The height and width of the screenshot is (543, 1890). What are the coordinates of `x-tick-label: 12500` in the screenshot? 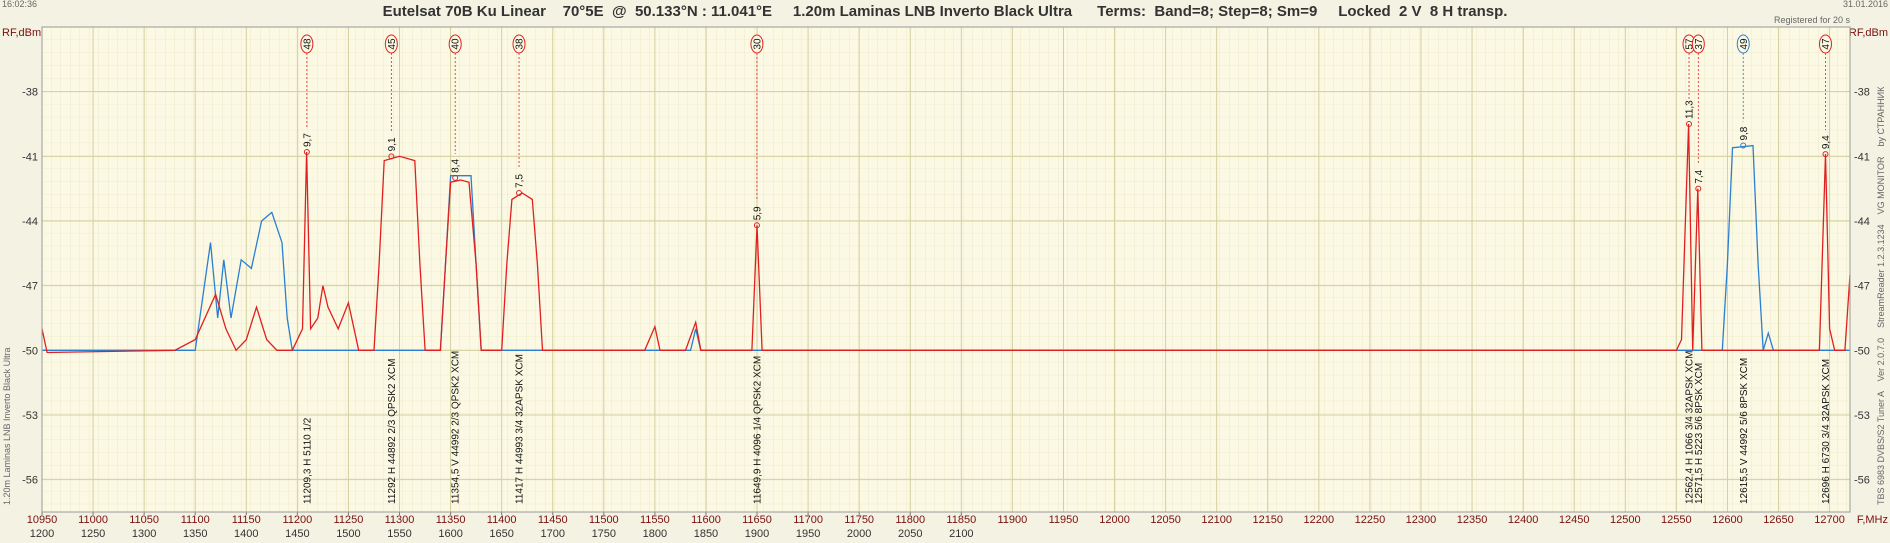 It's located at (1625, 520).